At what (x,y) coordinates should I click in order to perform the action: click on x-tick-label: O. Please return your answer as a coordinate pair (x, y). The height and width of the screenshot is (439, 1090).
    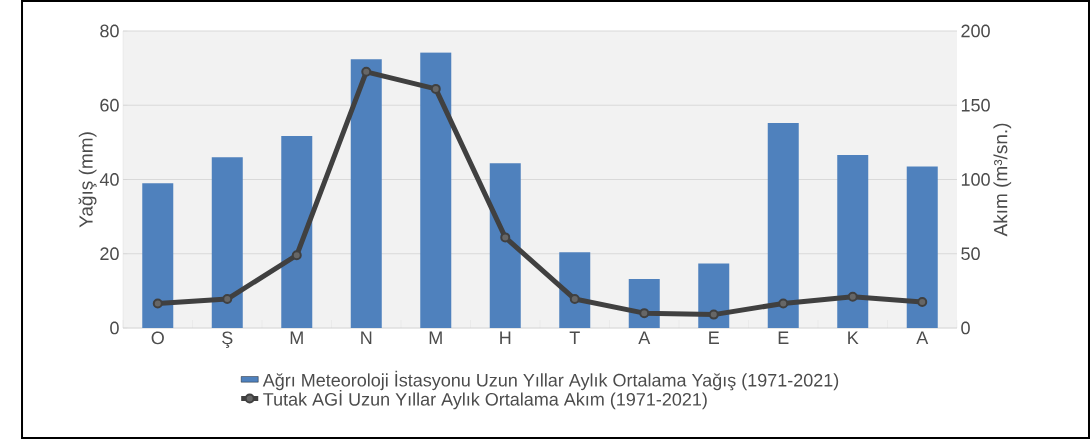
    Looking at the image, I should click on (157, 338).